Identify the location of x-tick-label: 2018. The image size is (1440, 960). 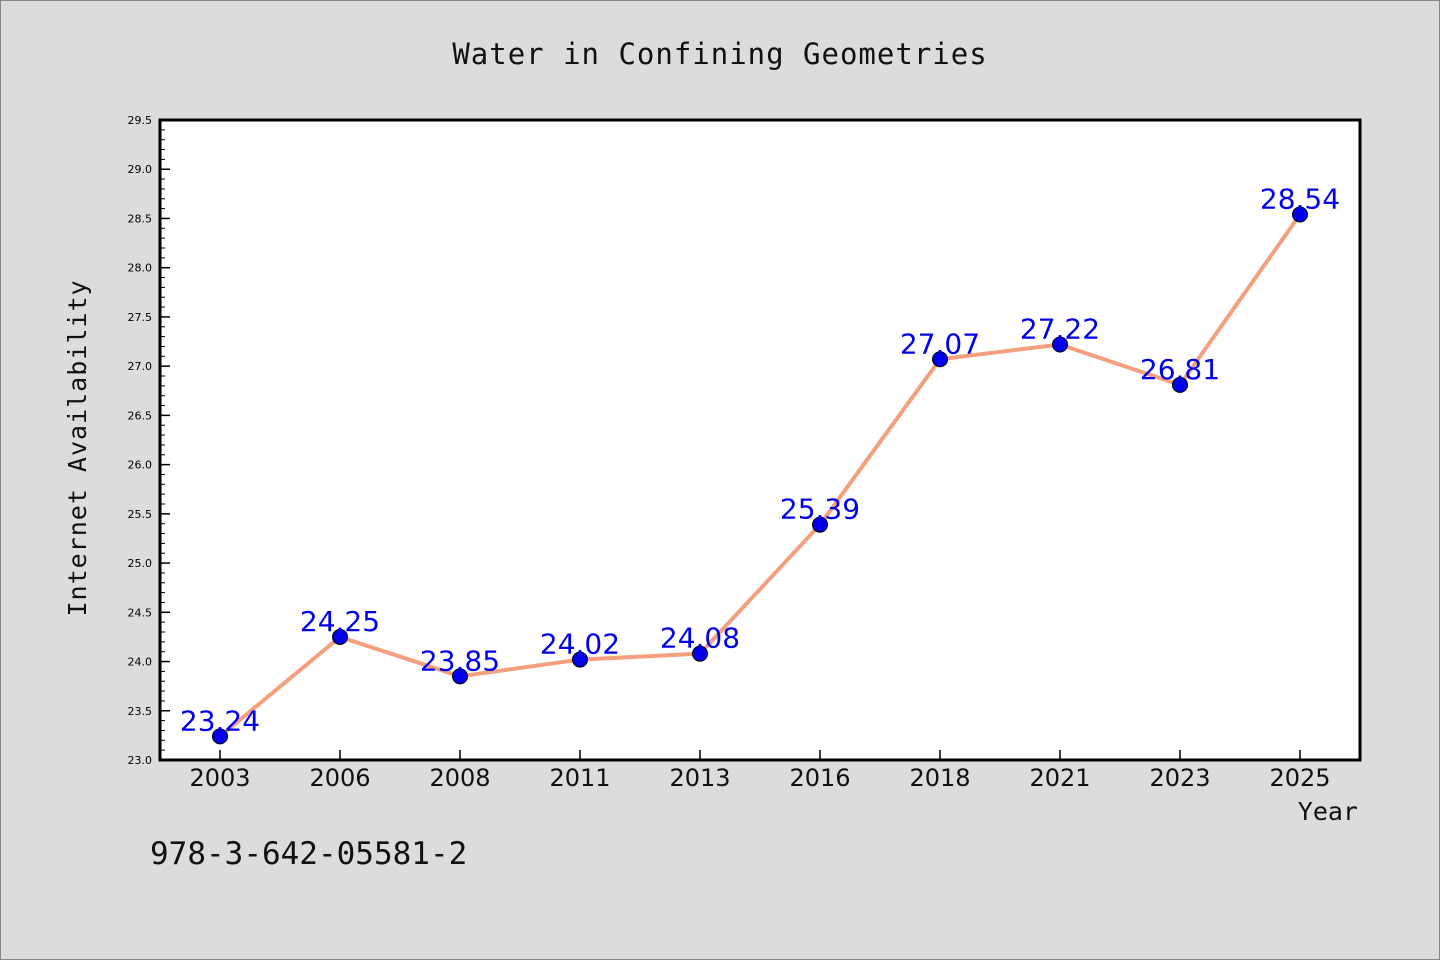
(939, 778).